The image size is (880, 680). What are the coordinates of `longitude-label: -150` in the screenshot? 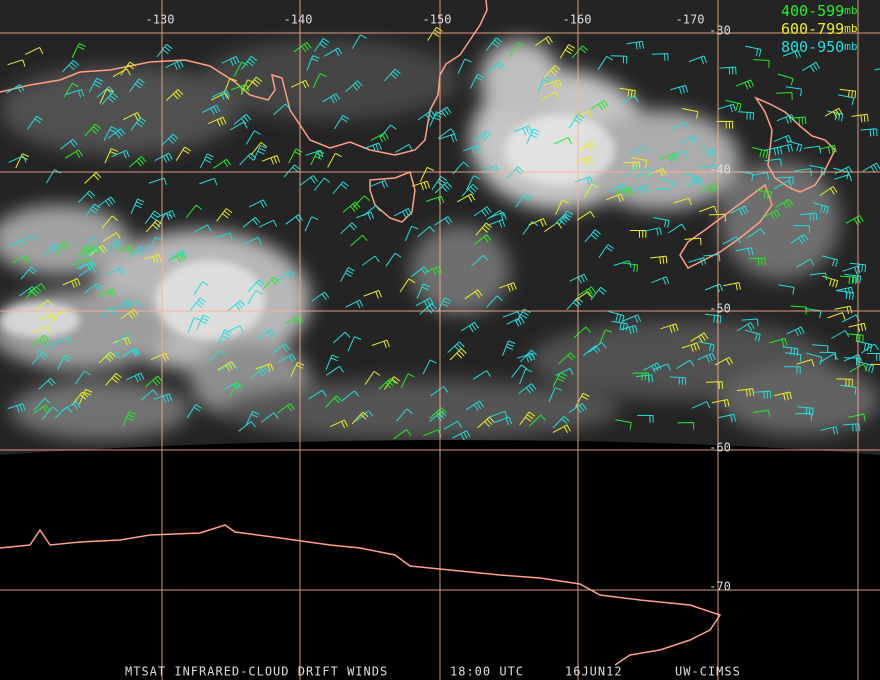 It's located at (437, 20).